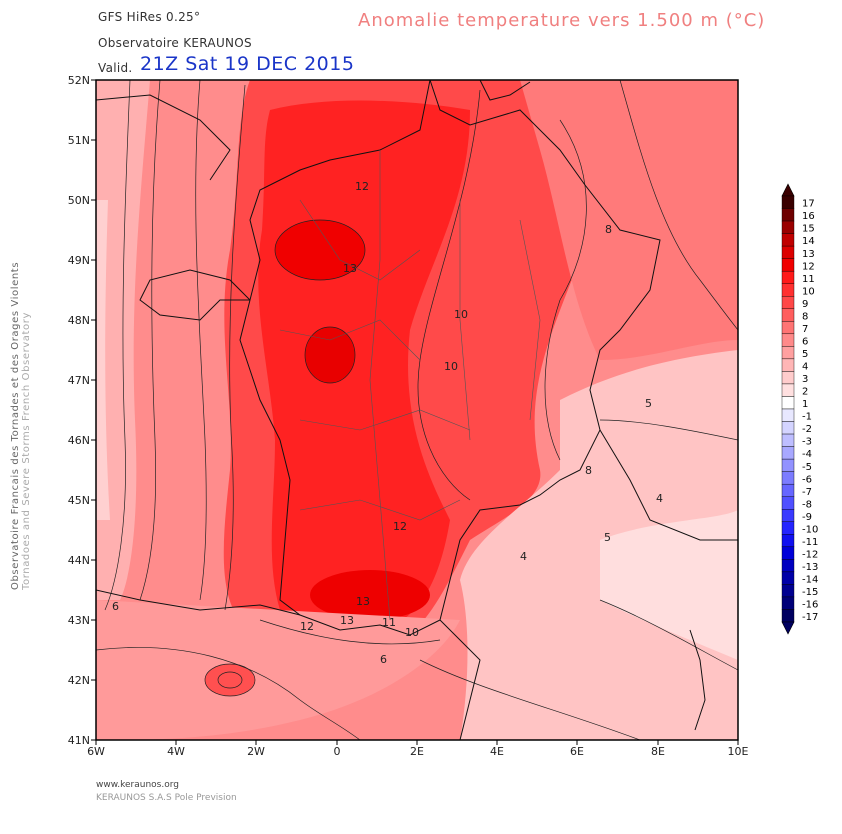  What do you see at coordinates (668, 485) in the screenshot?
I see `italy-coast` at bounding box center [668, 485].